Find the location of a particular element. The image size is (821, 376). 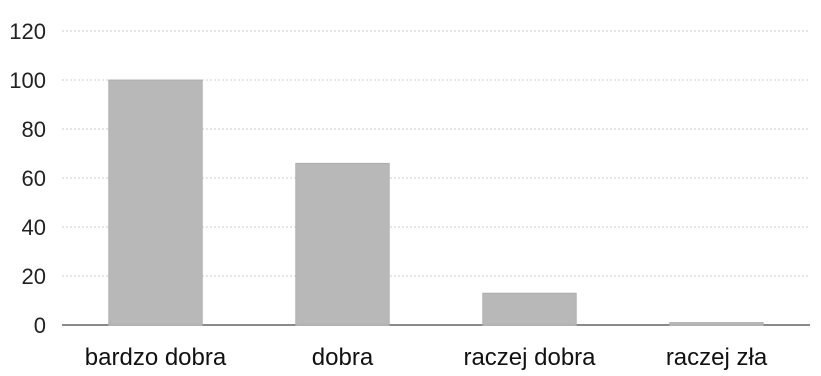

bar-dobra is located at coordinates (342, 244).